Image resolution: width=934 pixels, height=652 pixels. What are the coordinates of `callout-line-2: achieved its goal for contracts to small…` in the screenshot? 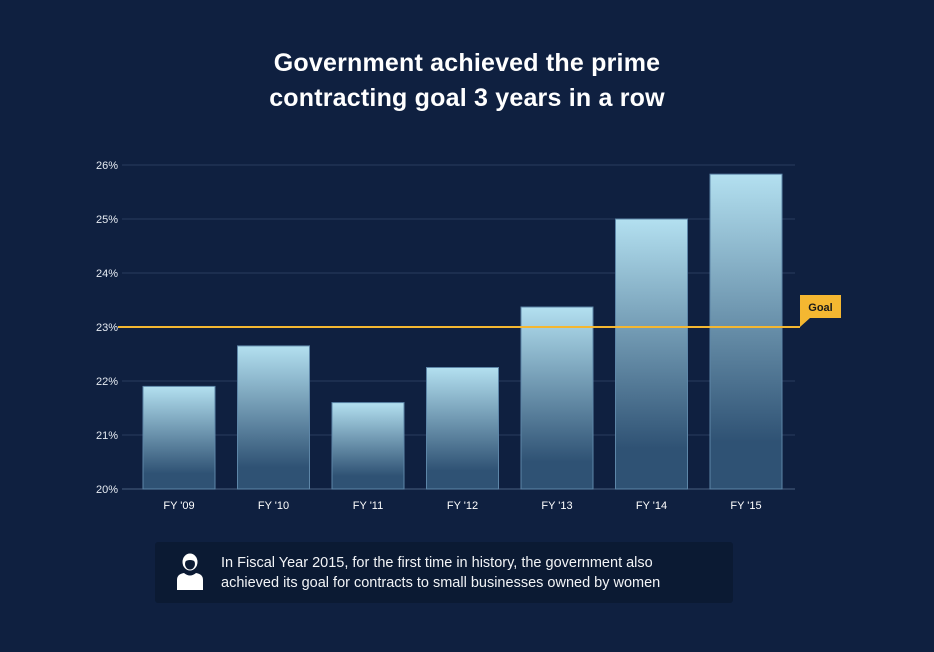 It's located at (441, 583).